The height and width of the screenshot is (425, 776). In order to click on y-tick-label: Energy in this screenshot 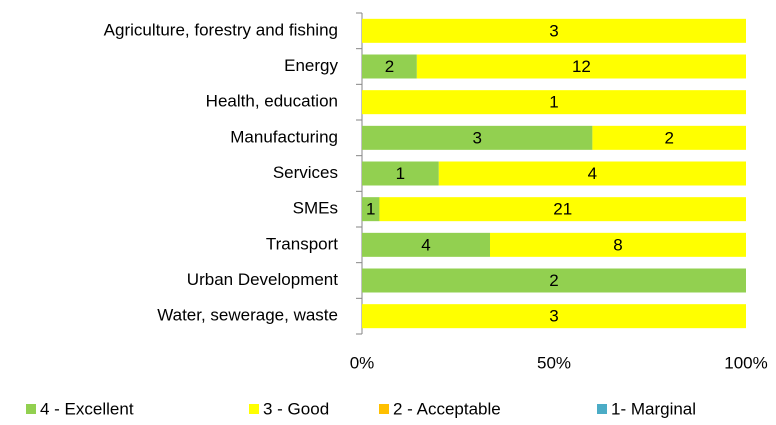, I will do `click(311, 65)`.